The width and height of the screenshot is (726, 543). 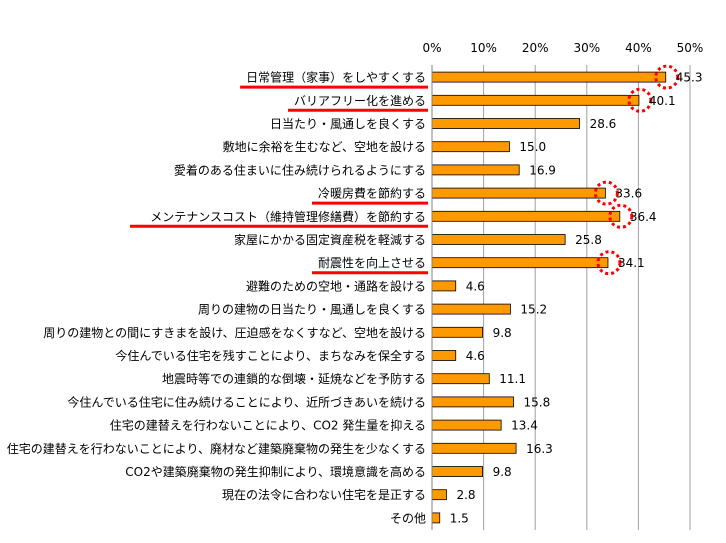 What do you see at coordinates (524, 426) in the screenshot?
I see `value-label: 13.4` at bounding box center [524, 426].